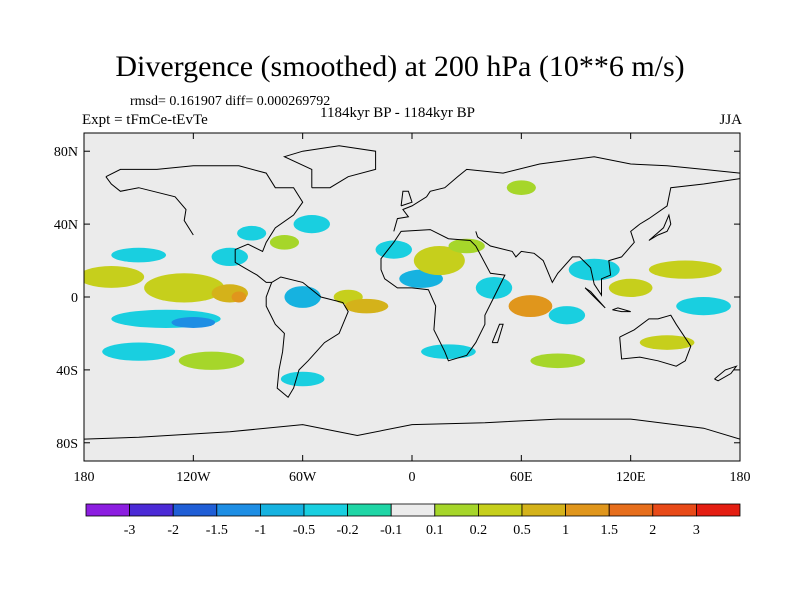 Image resolution: width=800 pixels, height=600 pixels. I want to click on season-label: JJA, so click(730, 120).